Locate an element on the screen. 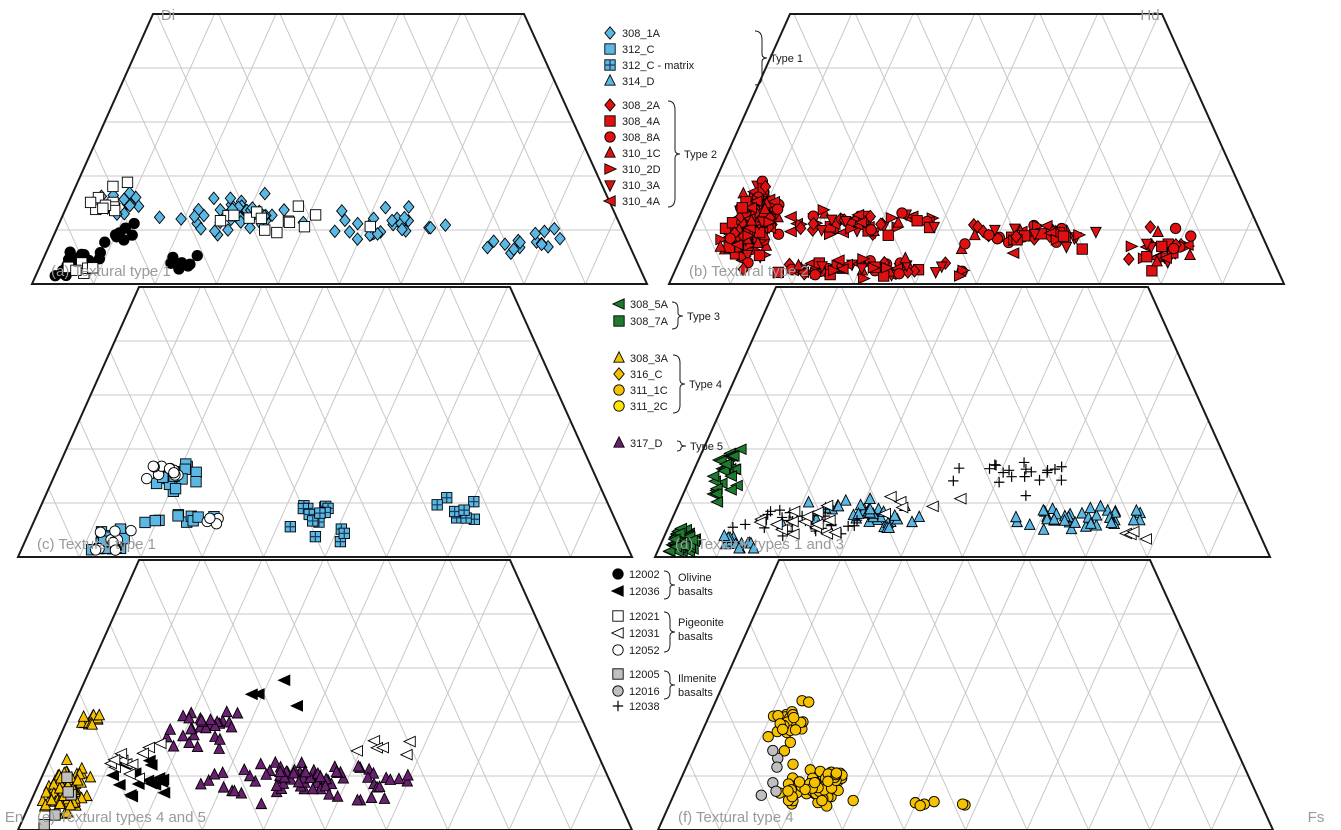 This screenshot has height=830, width=1341. ternary-grid is located at coordinates (962, 422).